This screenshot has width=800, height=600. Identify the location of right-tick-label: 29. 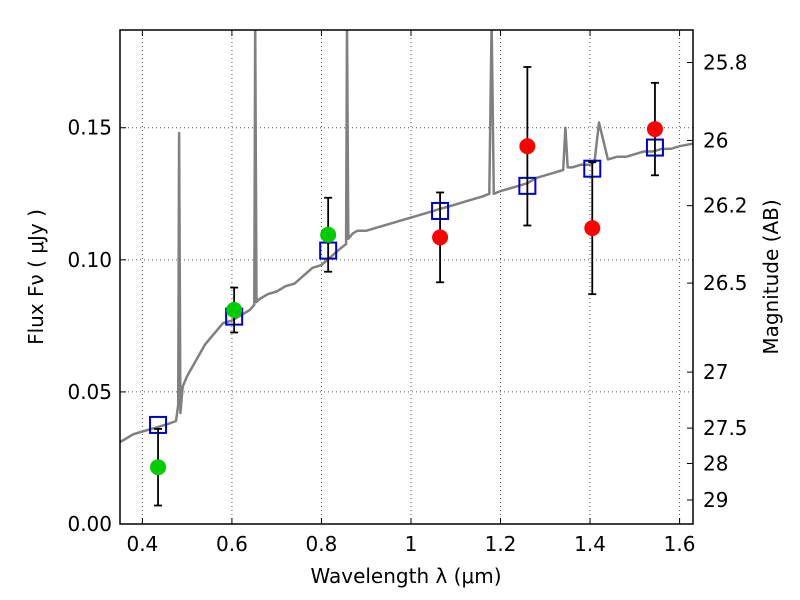
(715, 500).